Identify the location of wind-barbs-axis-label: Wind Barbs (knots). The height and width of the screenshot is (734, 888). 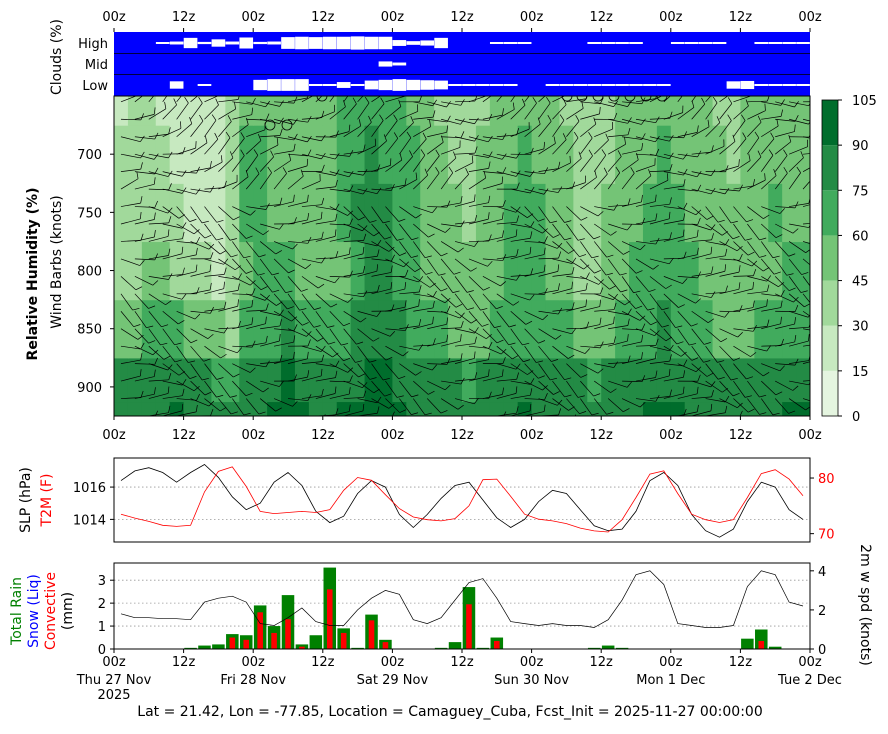
(57, 261).